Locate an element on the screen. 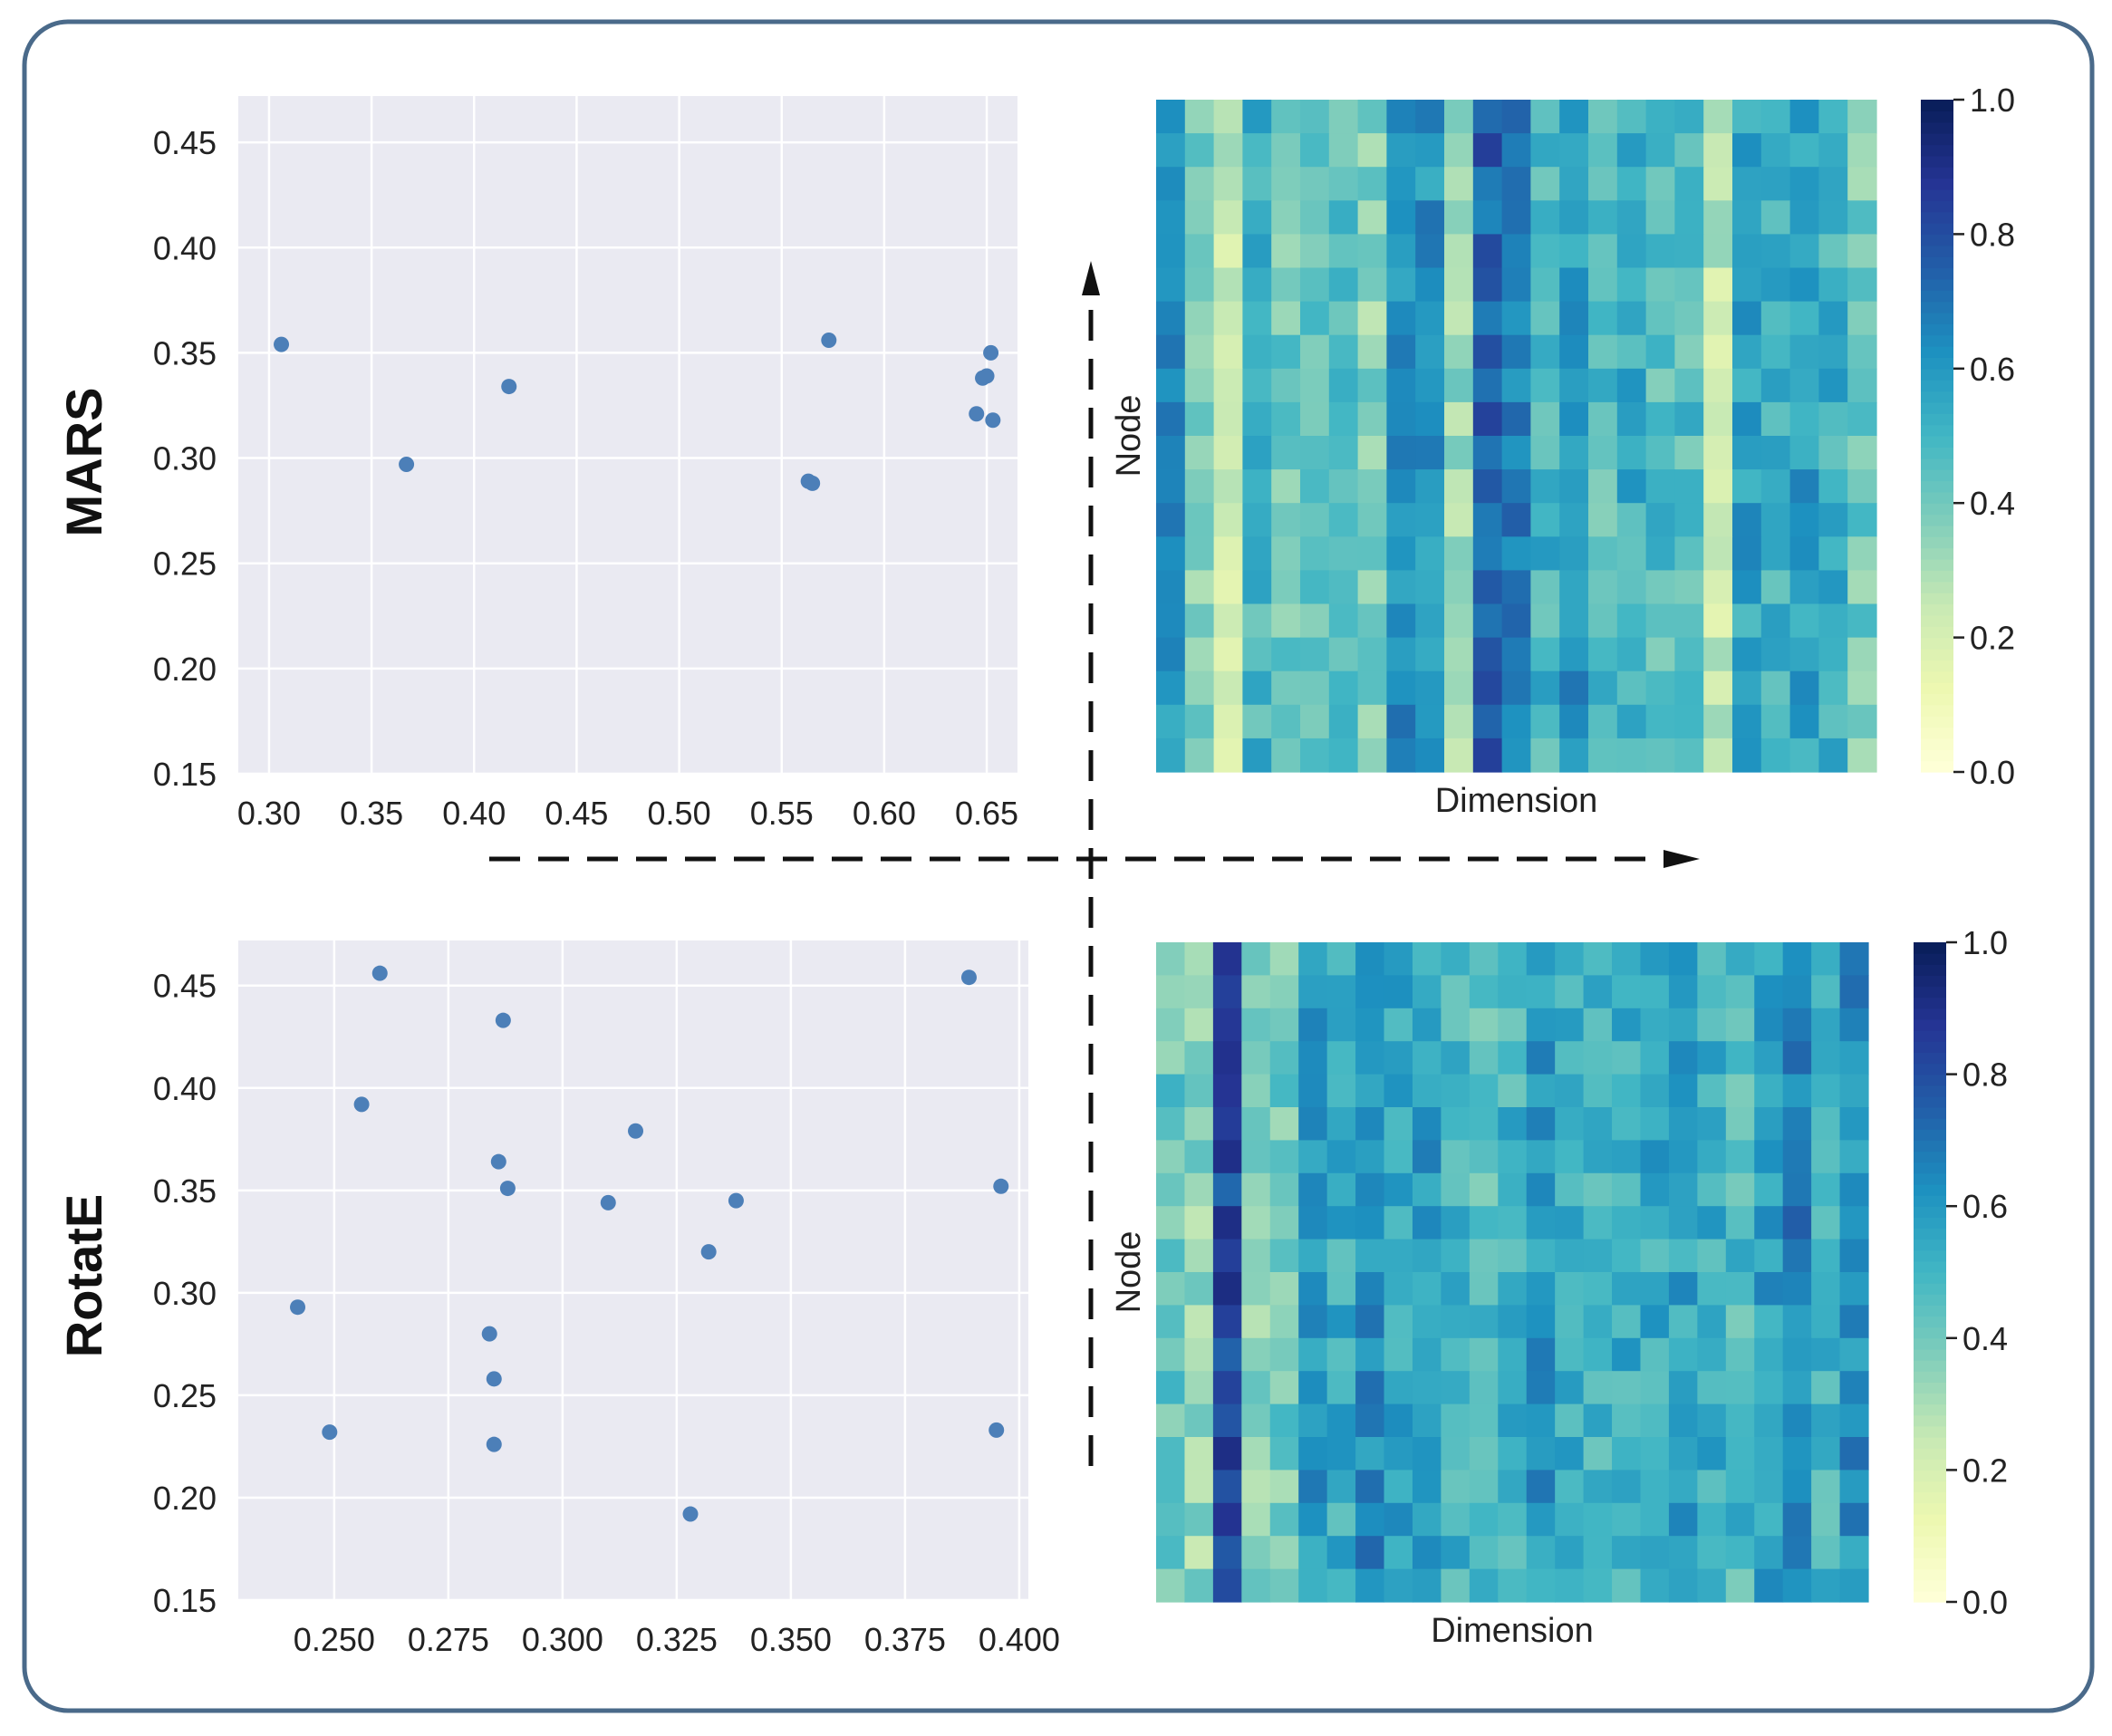 This screenshot has height=1736, width=2112. x-tick-label: 0.40 is located at coordinates (474, 813).